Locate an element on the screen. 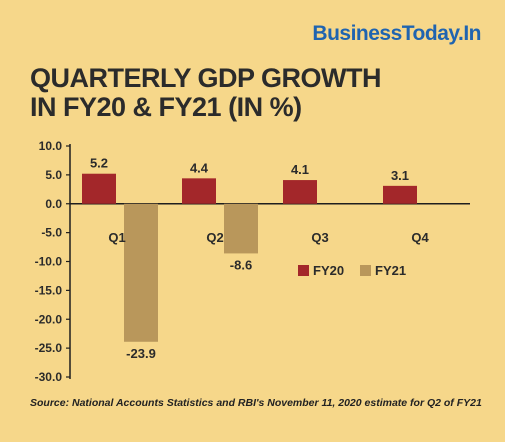  bar-fy20-q3 is located at coordinates (300, 192).